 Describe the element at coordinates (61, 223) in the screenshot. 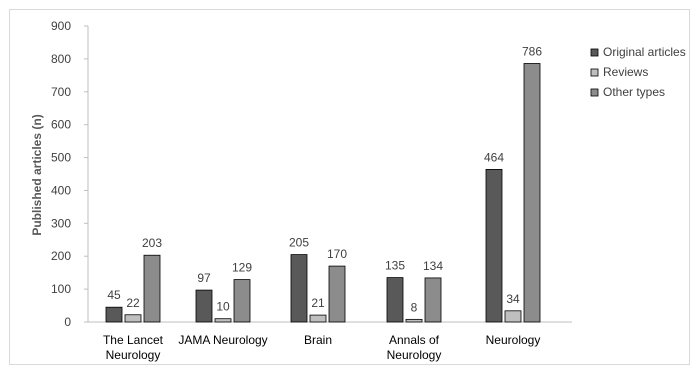

I see `y-tick-label: 300` at that location.